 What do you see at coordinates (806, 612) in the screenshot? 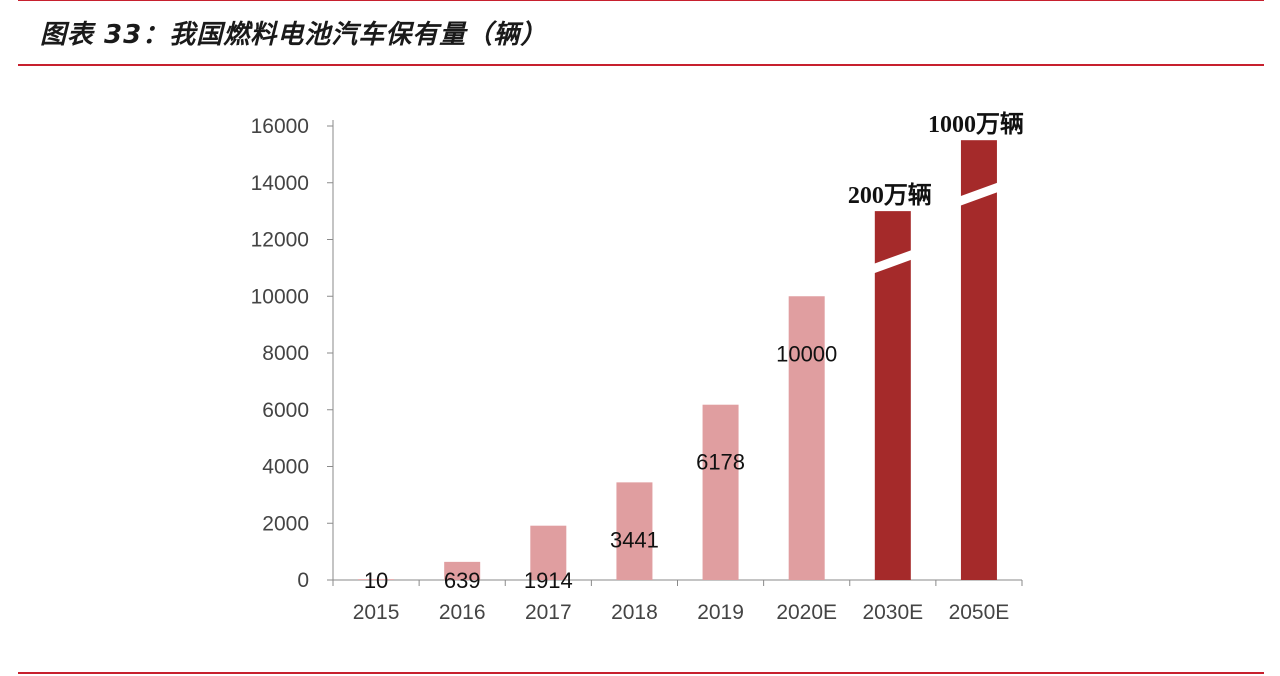
I see `x-tick-label: 2020E` at bounding box center [806, 612].